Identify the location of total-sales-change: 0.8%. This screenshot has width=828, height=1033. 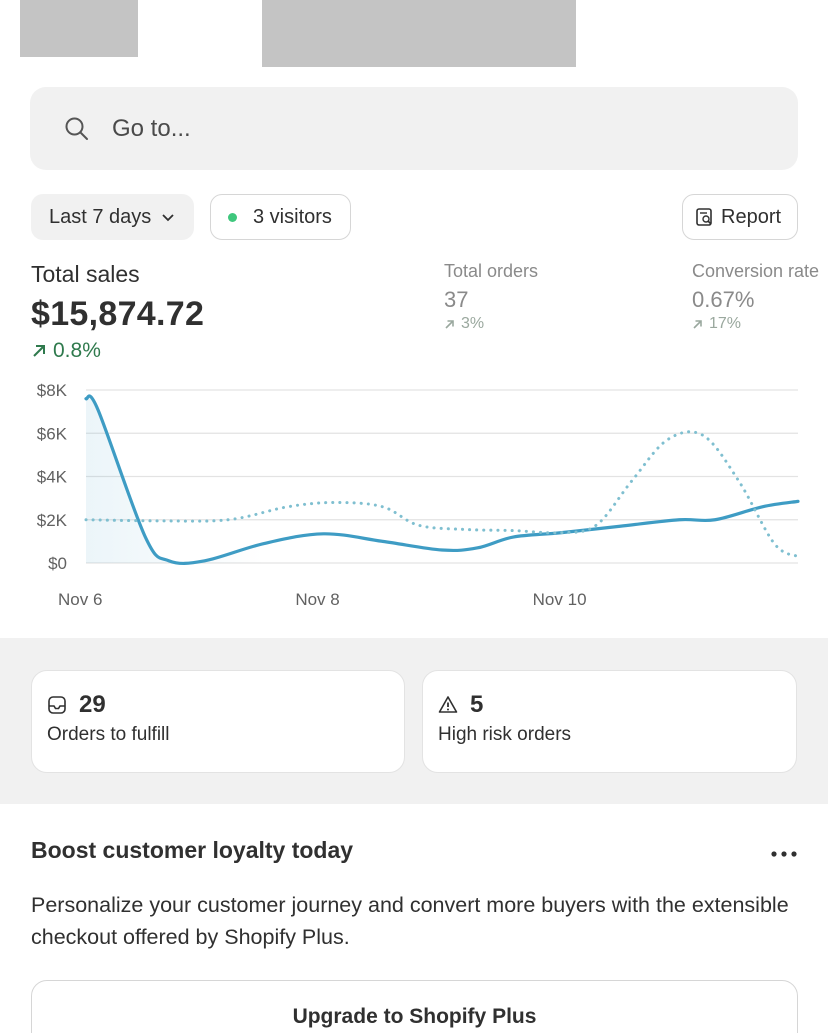
(66, 351).